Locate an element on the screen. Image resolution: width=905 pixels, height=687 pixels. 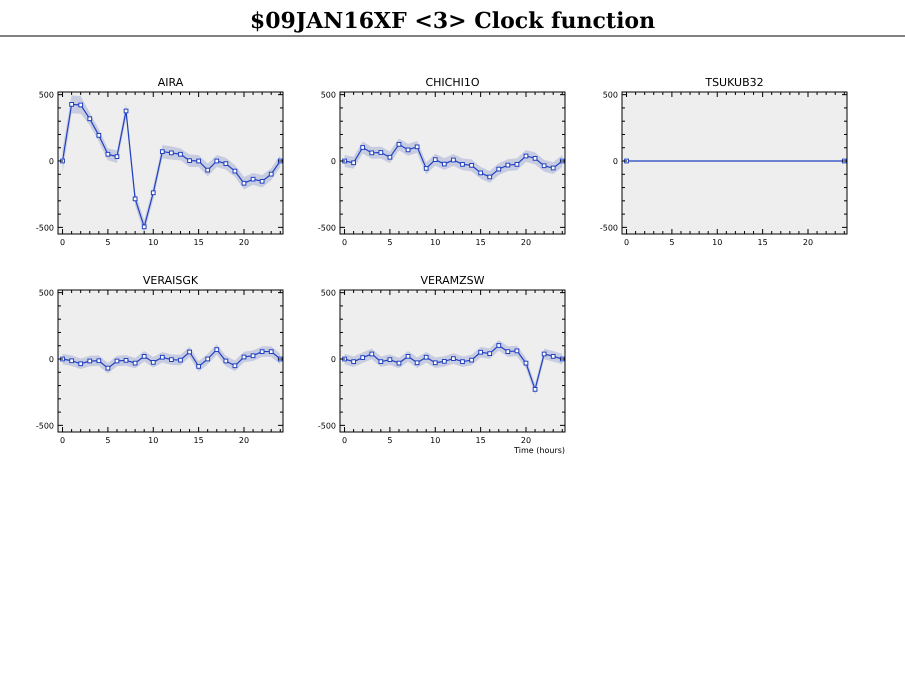
x-axis-title: Time (hours) is located at coordinates (539, 450).